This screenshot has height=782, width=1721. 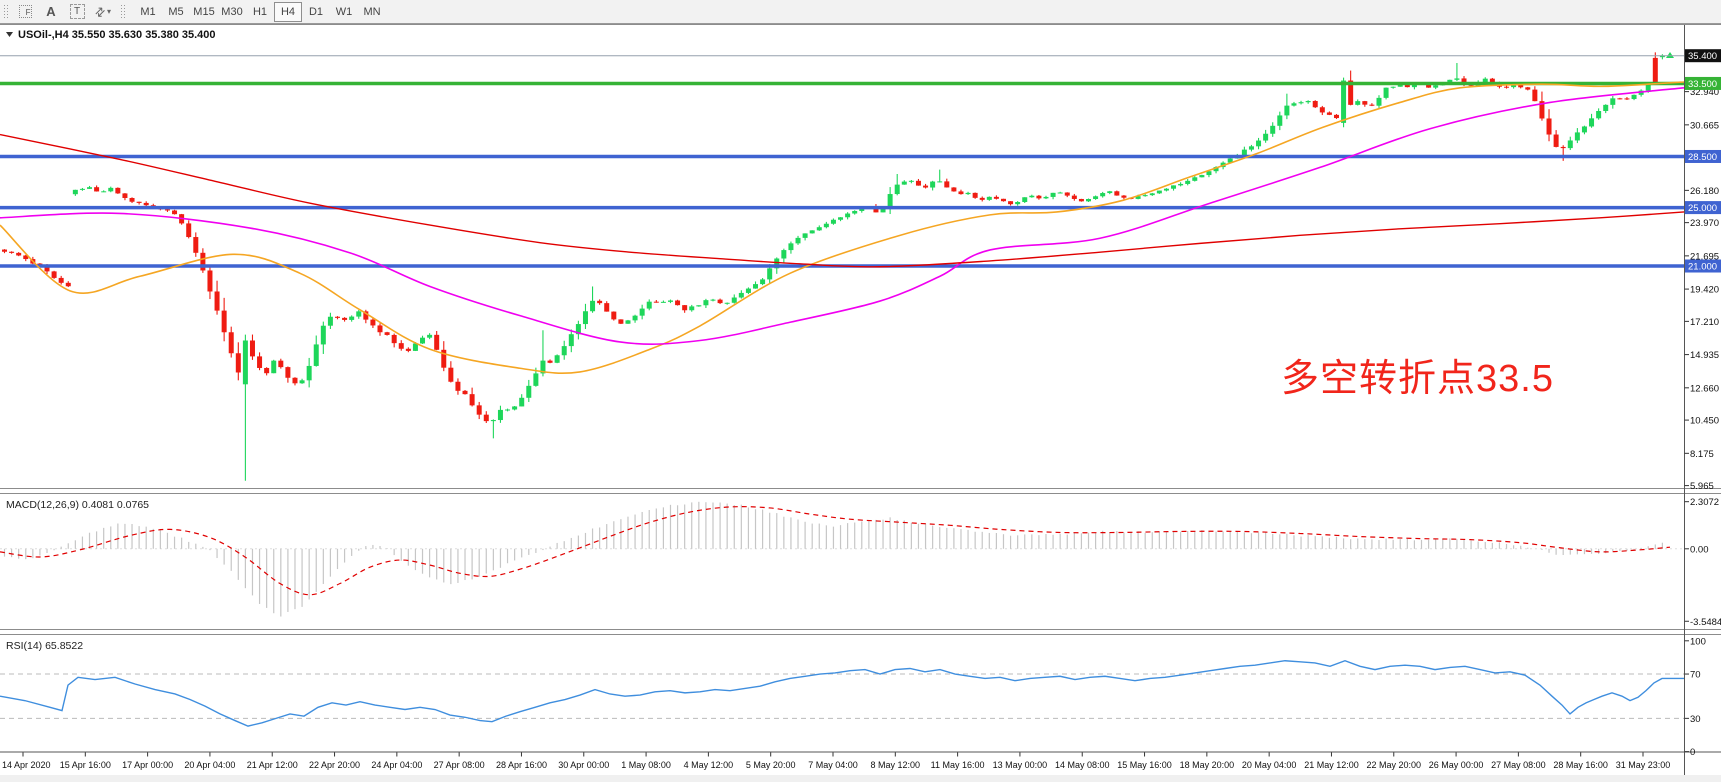 I want to click on text-label-icon: T, so click(x=77, y=11).